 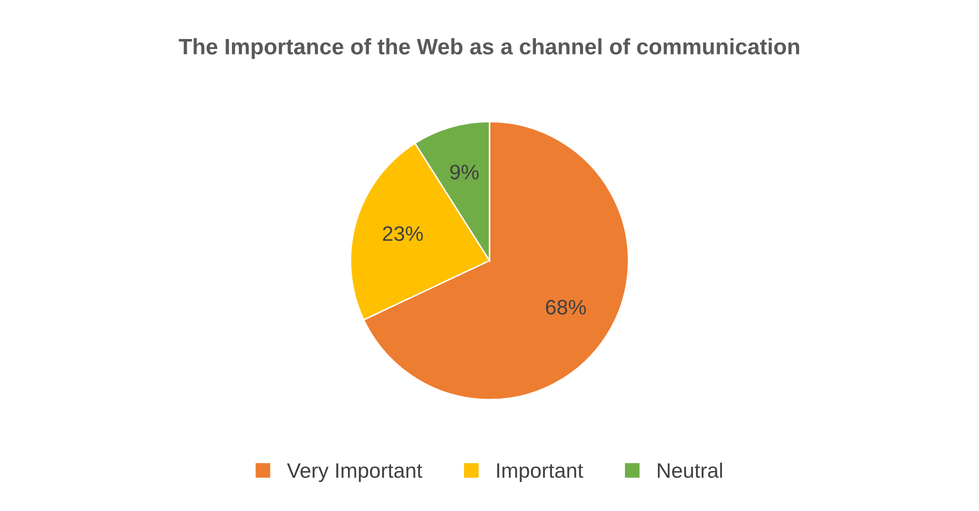 I want to click on data-label: 9%, so click(x=464, y=172).